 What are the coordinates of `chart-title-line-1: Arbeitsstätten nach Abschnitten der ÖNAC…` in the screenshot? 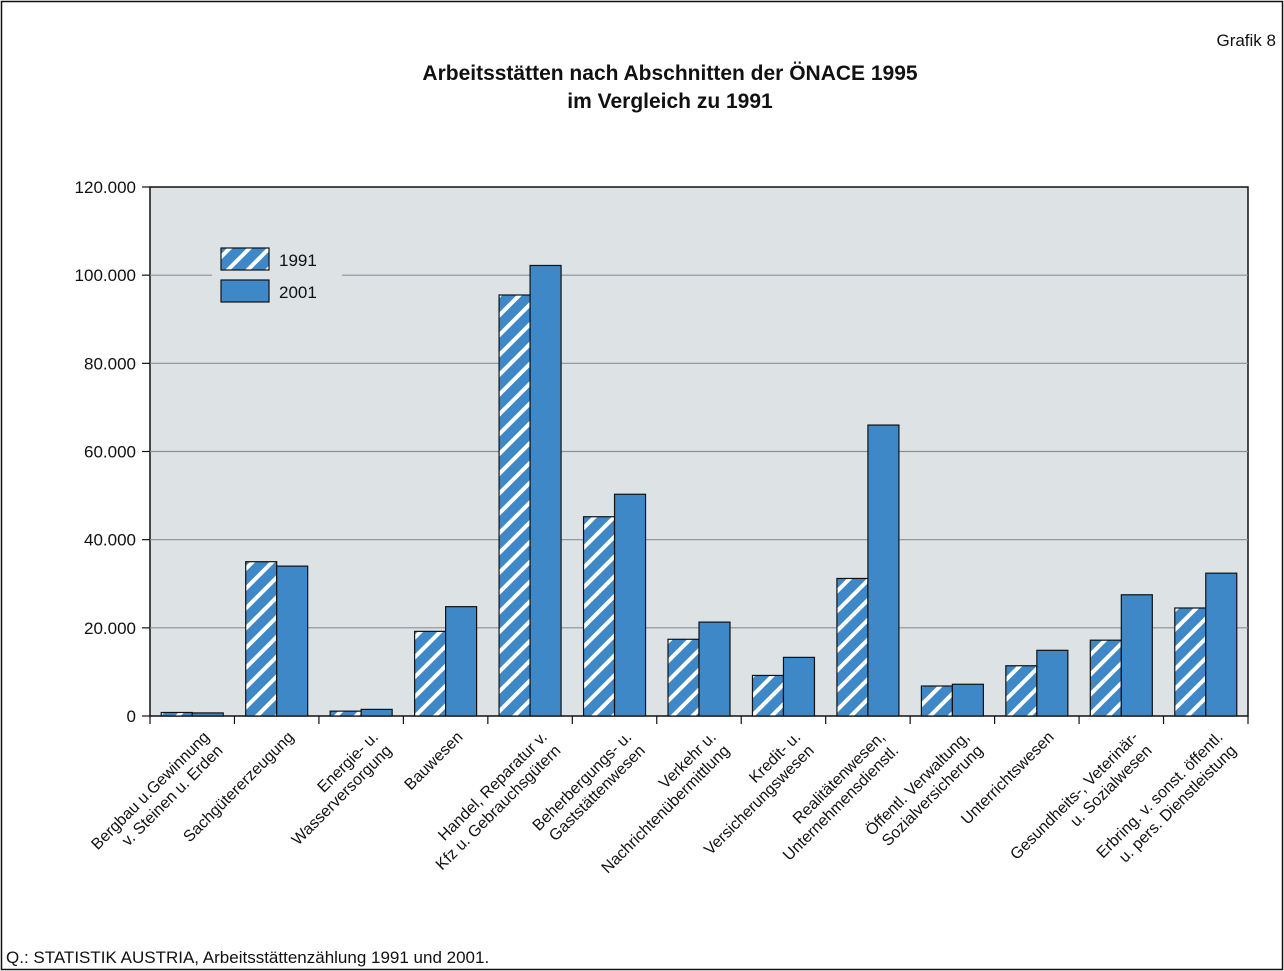 It's located at (669, 73).